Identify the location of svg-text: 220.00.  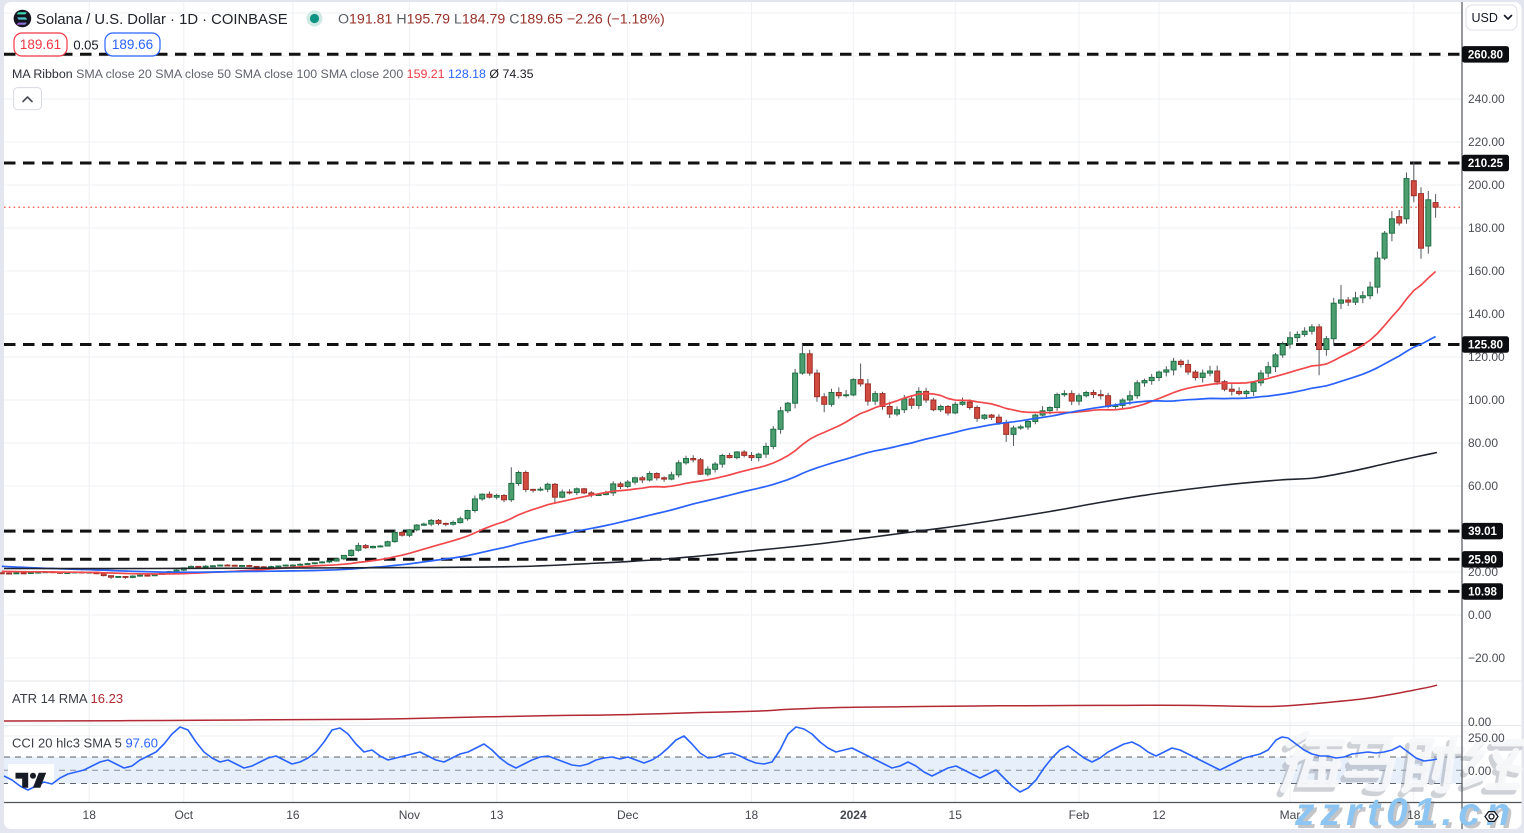
(1486, 142).